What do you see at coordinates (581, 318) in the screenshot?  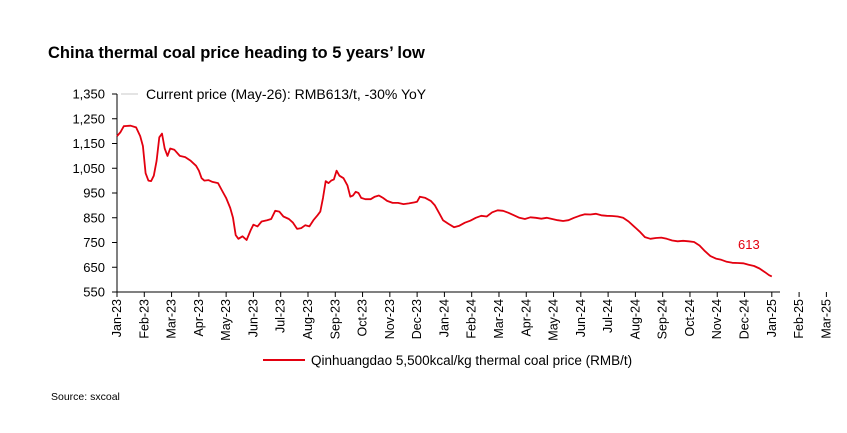 I see `x-tick-label: Jun-24` at bounding box center [581, 318].